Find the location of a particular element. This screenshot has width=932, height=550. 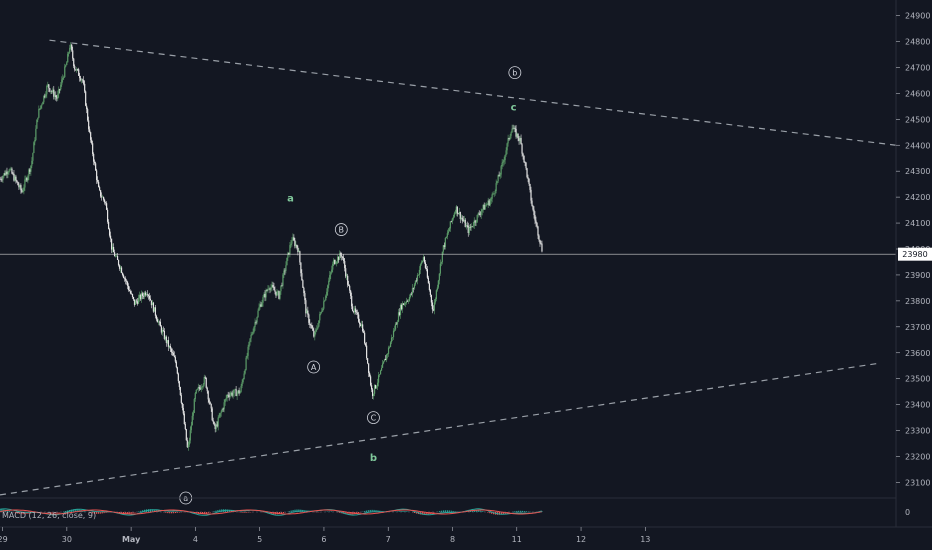

current-price-tag: 23980 is located at coordinates (915, 254).